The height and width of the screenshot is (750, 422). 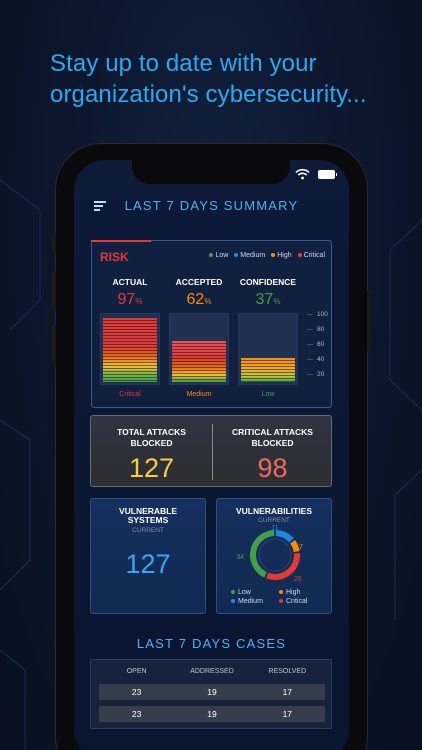 I want to click on risk-bar-confidence, so click(x=268, y=349).